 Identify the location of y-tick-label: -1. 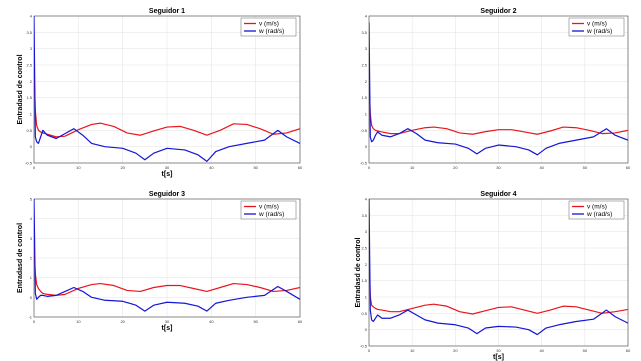
(30, 317).